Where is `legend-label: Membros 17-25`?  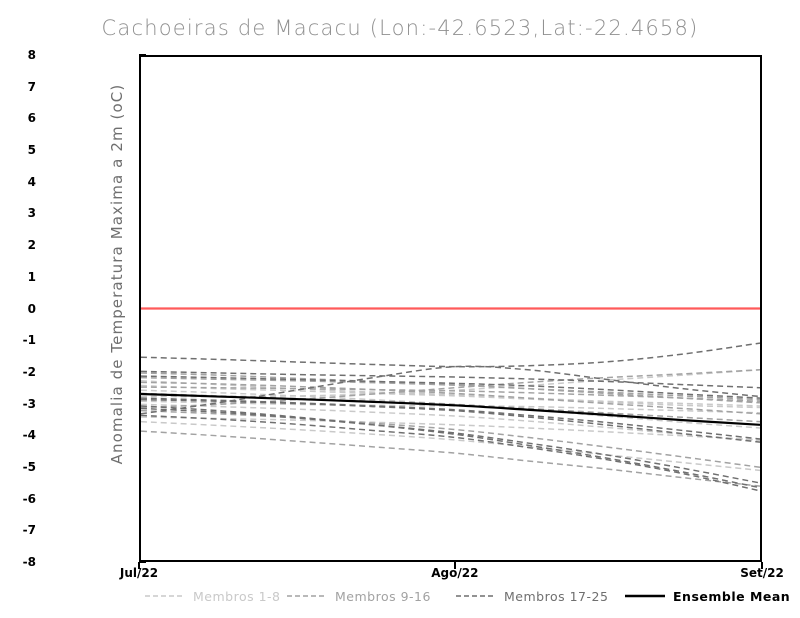
legend-label: Membros 17-25 is located at coordinates (556, 596).